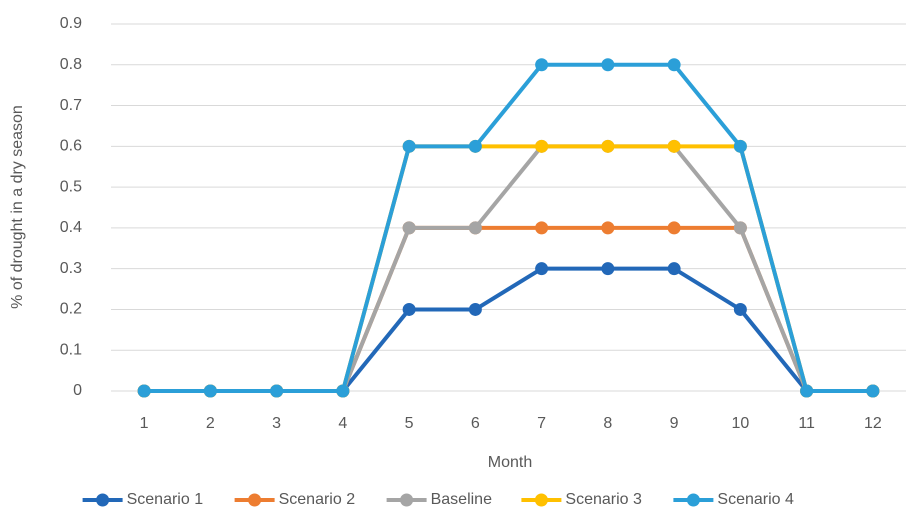 This screenshot has height=512, width=908. I want to click on y-axis-title: % of drought in a dry season, so click(17, 207).